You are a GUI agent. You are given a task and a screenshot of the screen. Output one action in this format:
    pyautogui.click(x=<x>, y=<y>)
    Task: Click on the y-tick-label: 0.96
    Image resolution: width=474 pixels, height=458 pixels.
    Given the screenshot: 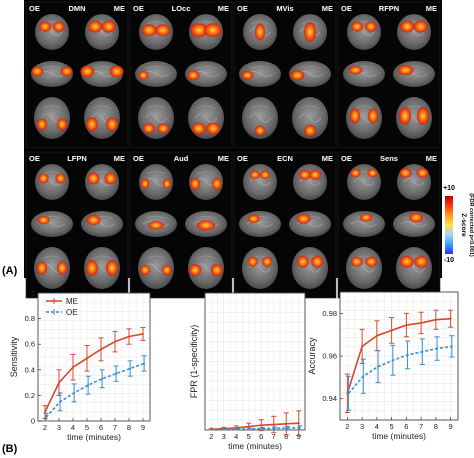 What is the action you would take?
    pyautogui.click(x=329, y=356)
    